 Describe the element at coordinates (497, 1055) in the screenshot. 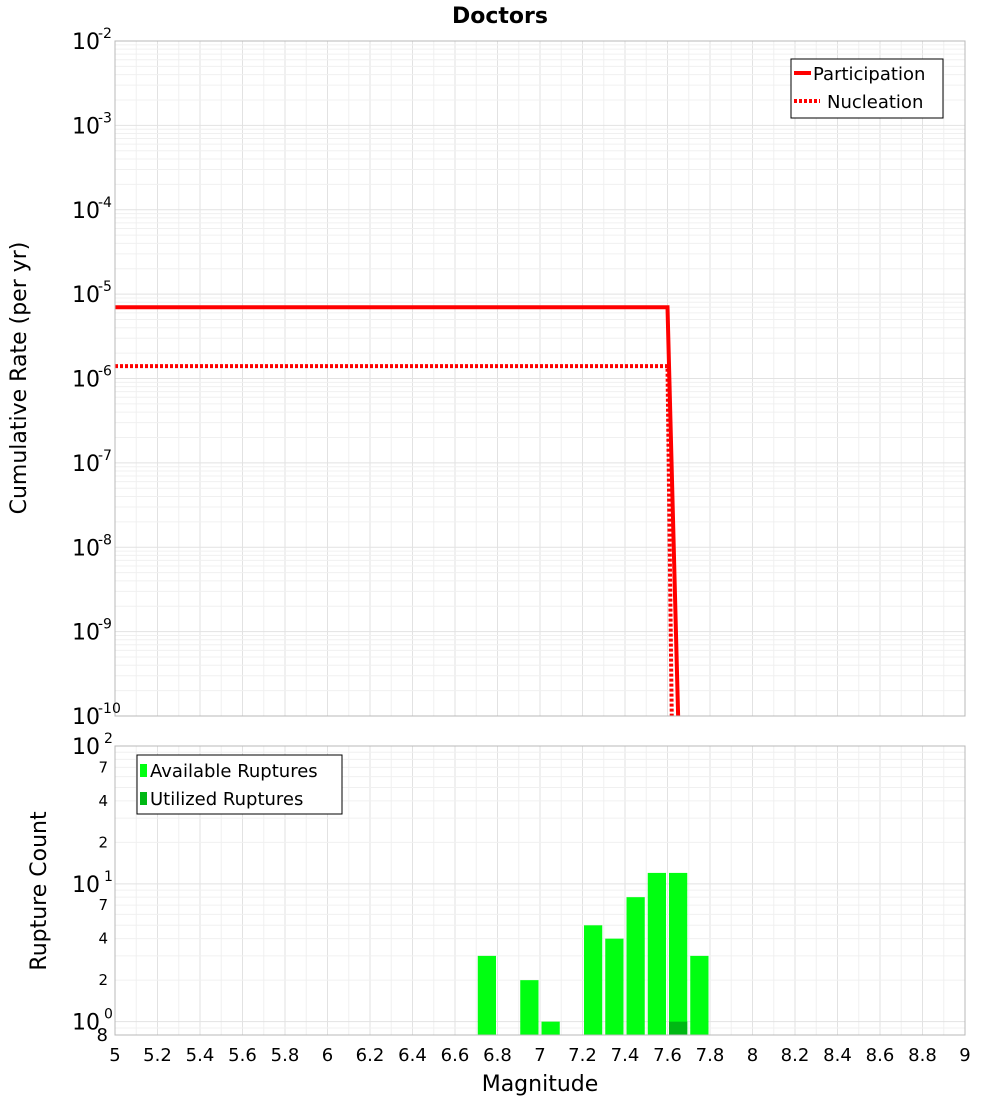

I see `count-x-tick: 6.8` at that location.